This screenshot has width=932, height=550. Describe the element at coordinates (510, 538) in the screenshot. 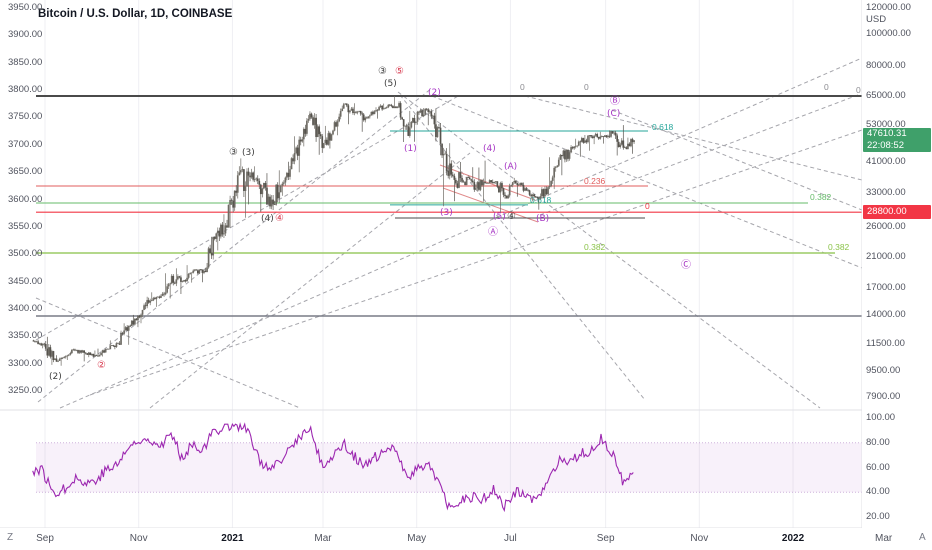

I see `time-axis-label: Jul` at that location.